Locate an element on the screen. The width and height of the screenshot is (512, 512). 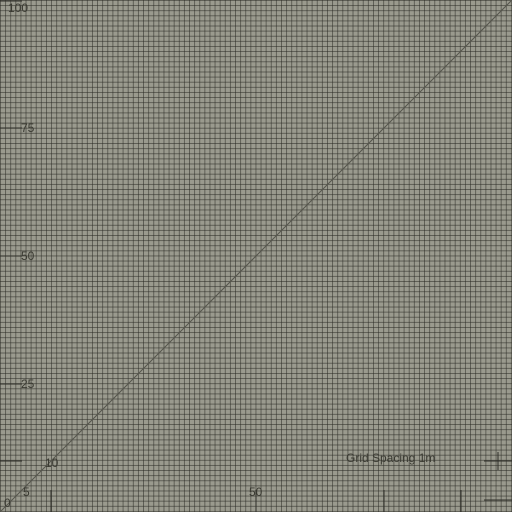
x-axis-ticks is located at coordinates (256, 501).